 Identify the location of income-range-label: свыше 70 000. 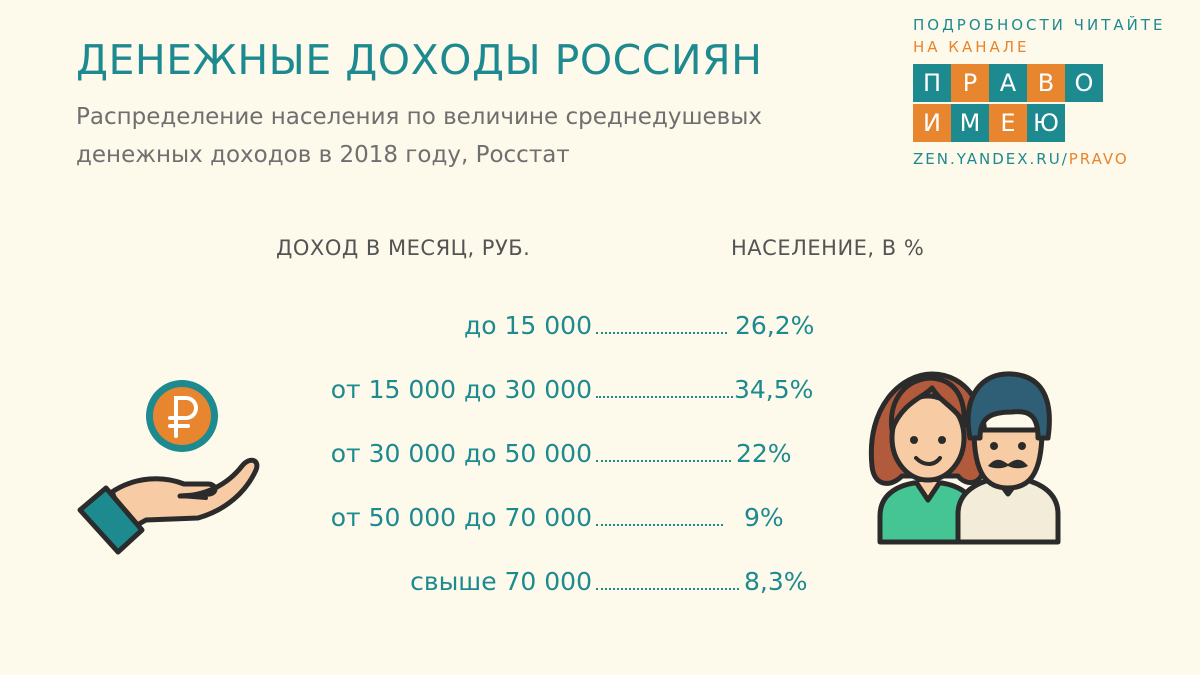
(501, 581).